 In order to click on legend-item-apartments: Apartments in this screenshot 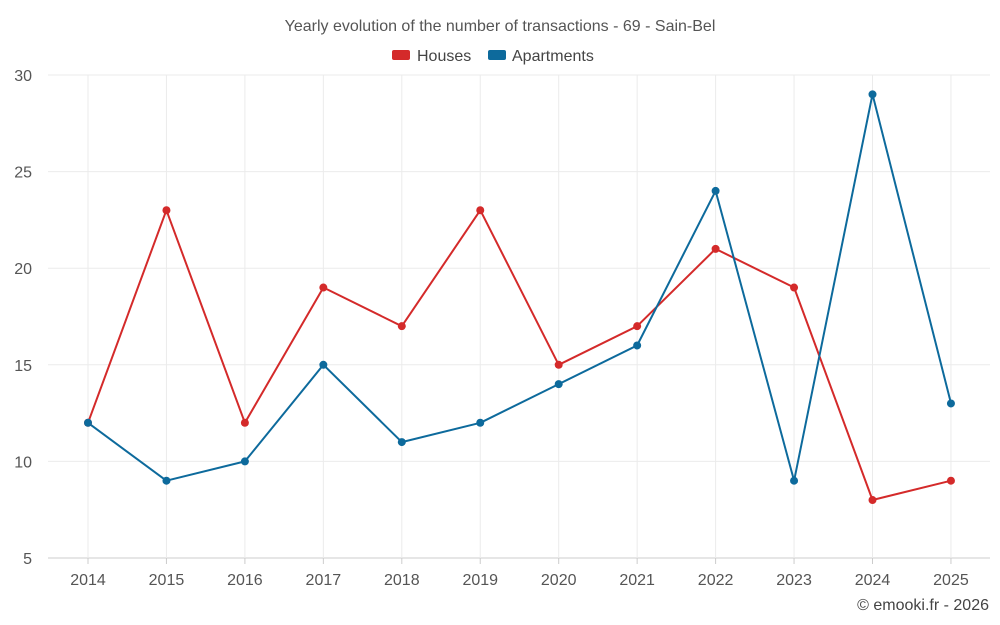, I will do `click(541, 56)`.